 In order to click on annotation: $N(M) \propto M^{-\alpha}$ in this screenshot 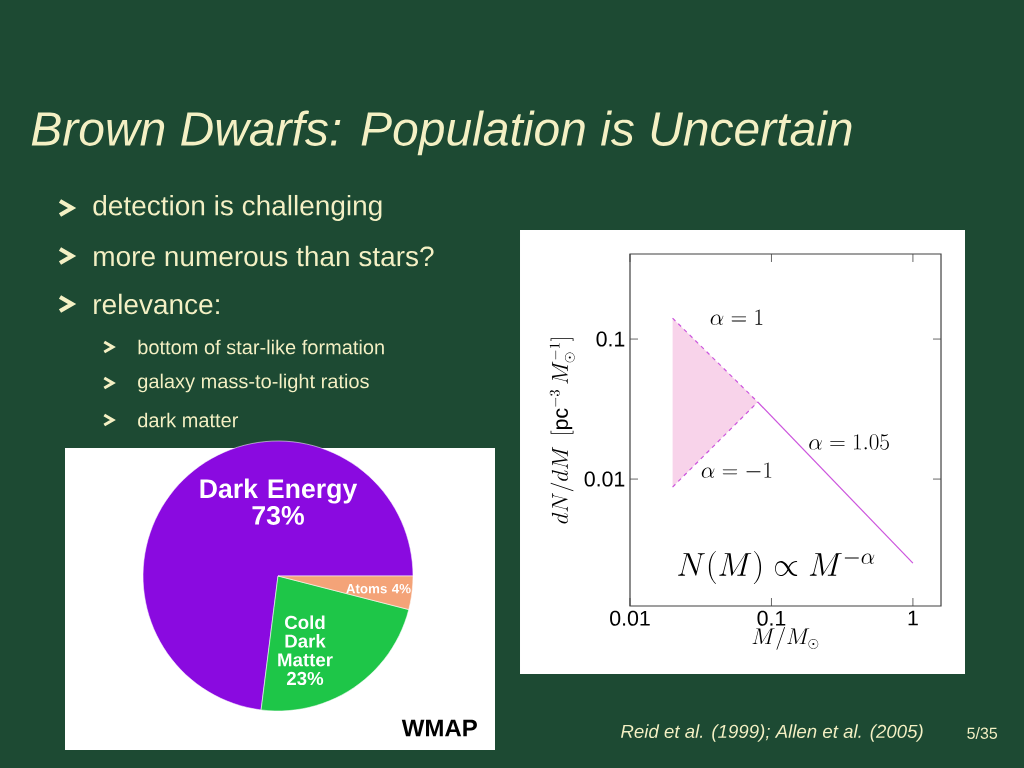, I will do `click(776, 567)`.